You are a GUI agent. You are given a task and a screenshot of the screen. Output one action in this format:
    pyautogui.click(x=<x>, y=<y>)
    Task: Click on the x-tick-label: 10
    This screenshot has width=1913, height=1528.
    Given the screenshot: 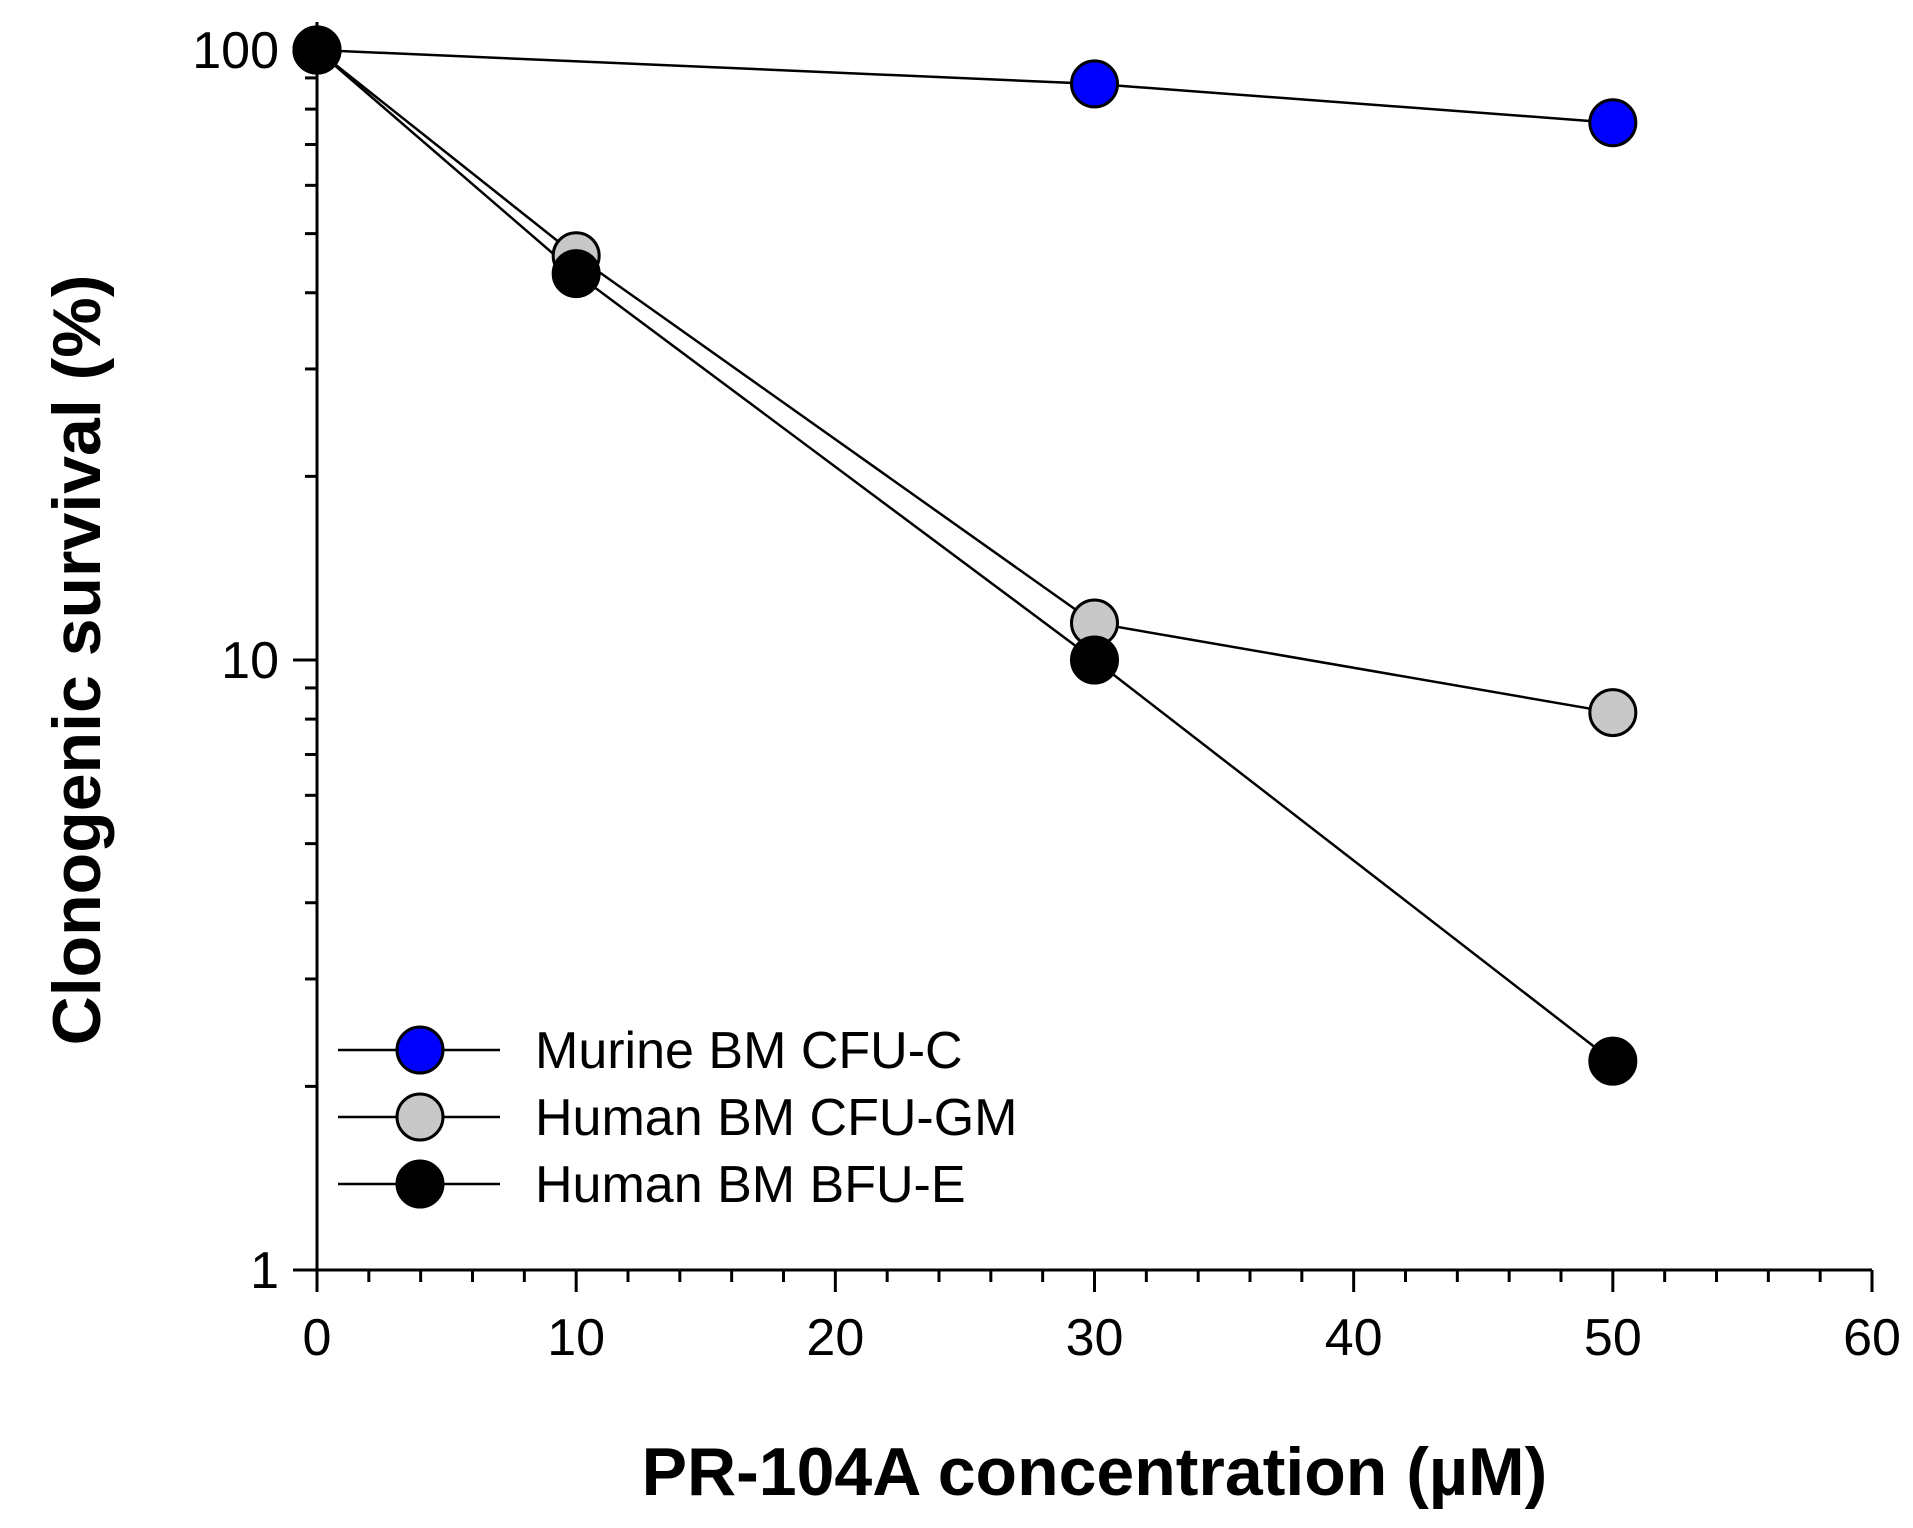 What is the action you would take?
    pyautogui.click(x=576, y=1338)
    